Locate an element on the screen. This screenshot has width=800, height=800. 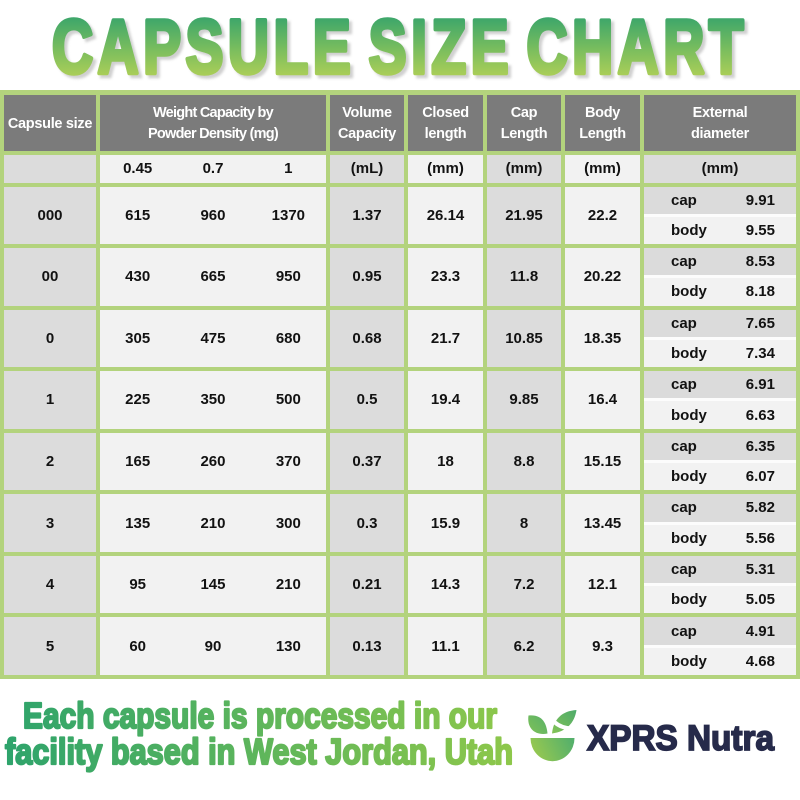
svg-text:Each capsule is processed in o: Each capsule is processed in our is located at coordinates (260, 715).